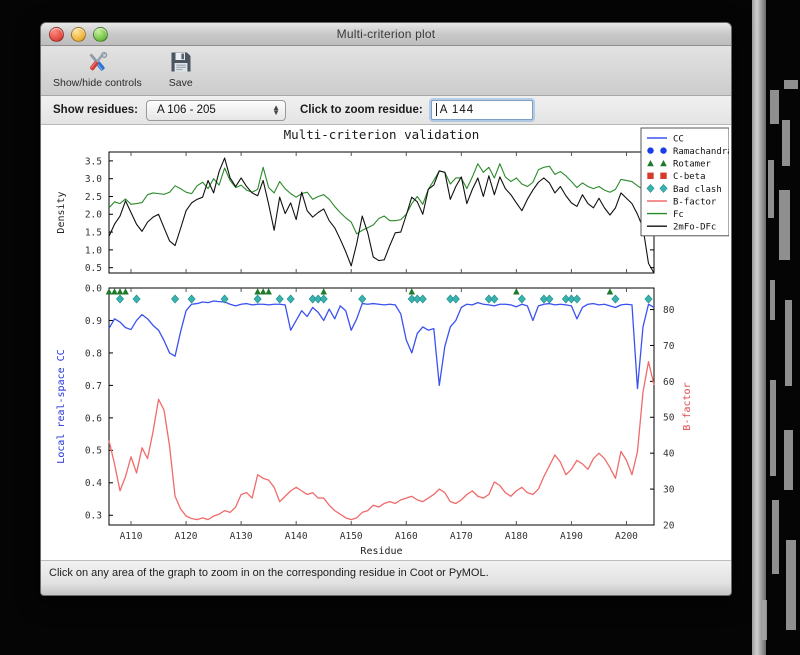 Image resolution: width=800 pixels, height=655 pixels. I want to click on residue-x-tick-label: A180, so click(516, 536).